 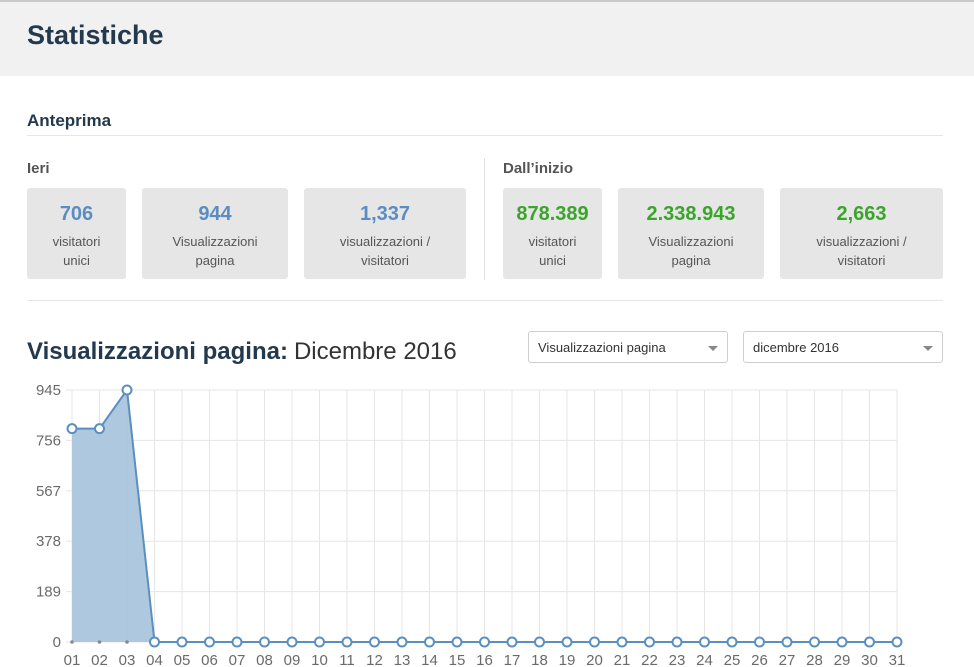 What do you see at coordinates (649, 659) in the screenshot?
I see `x-tick-label: 22` at bounding box center [649, 659].